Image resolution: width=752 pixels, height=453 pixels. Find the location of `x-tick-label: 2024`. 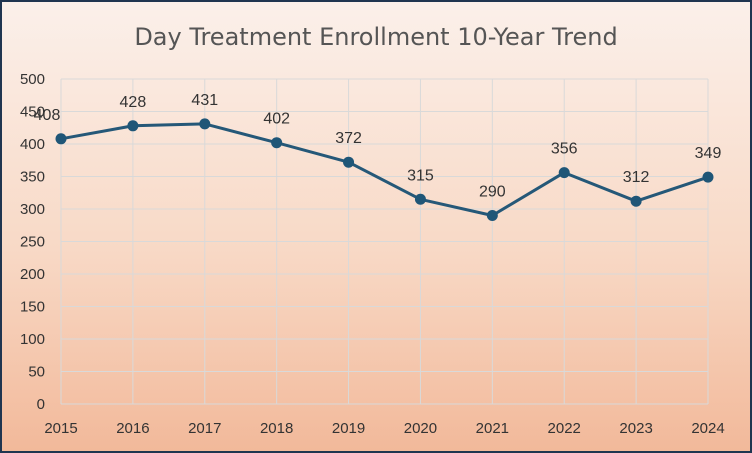

x-tick-label: 2024 is located at coordinates (707, 428).